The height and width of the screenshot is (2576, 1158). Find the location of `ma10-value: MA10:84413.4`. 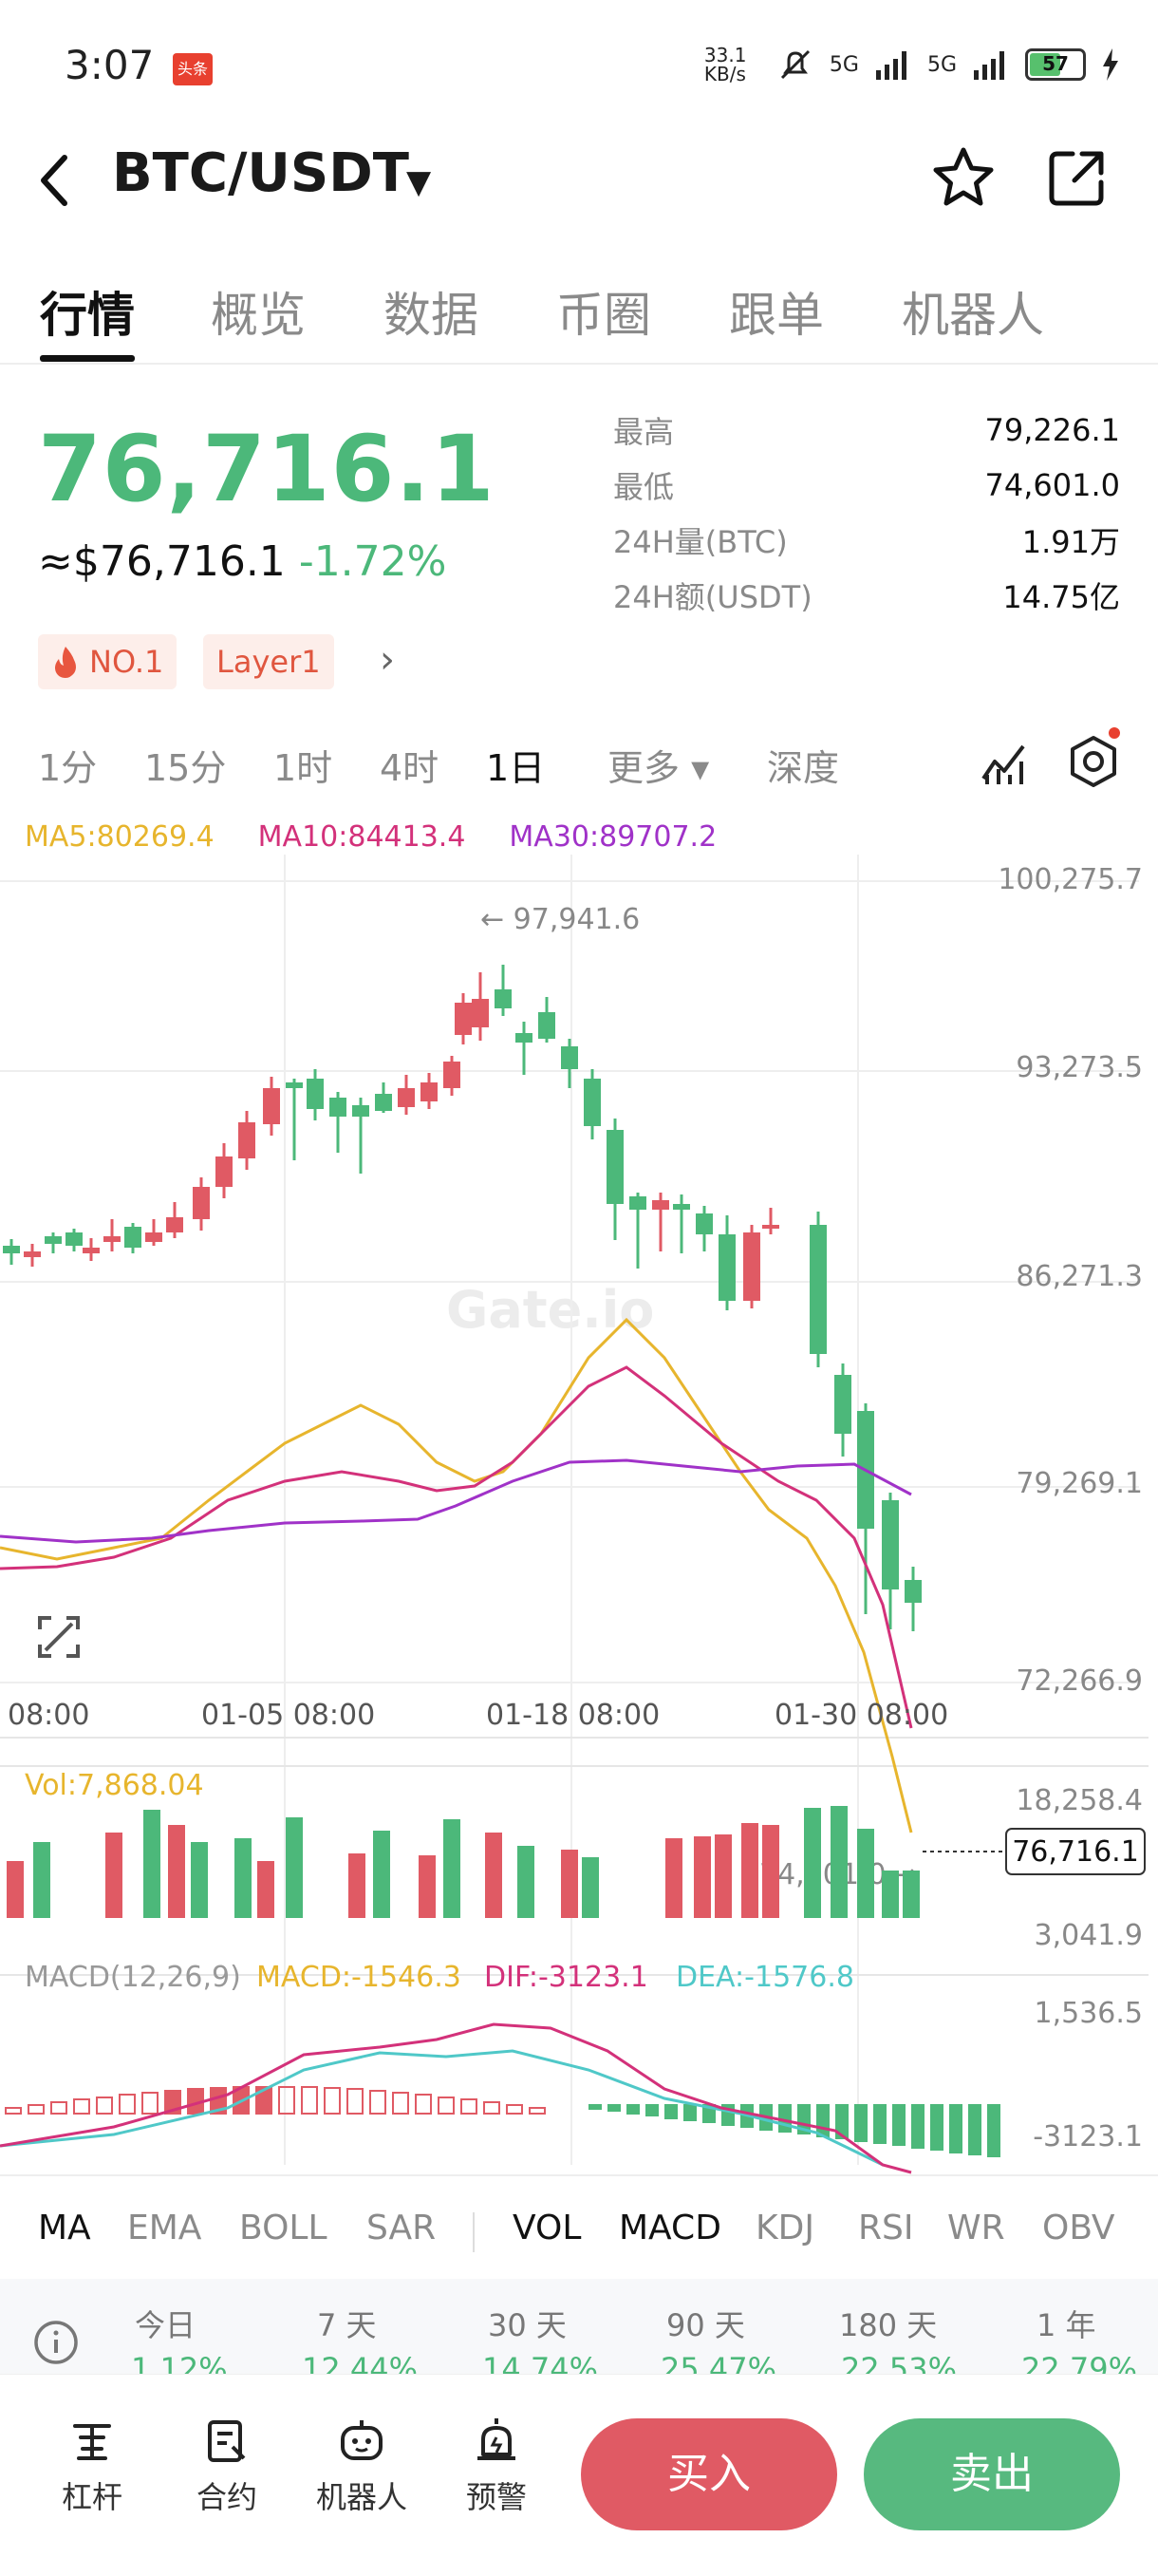

ma10-value: MA10:84413.4 is located at coordinates (361, 837).